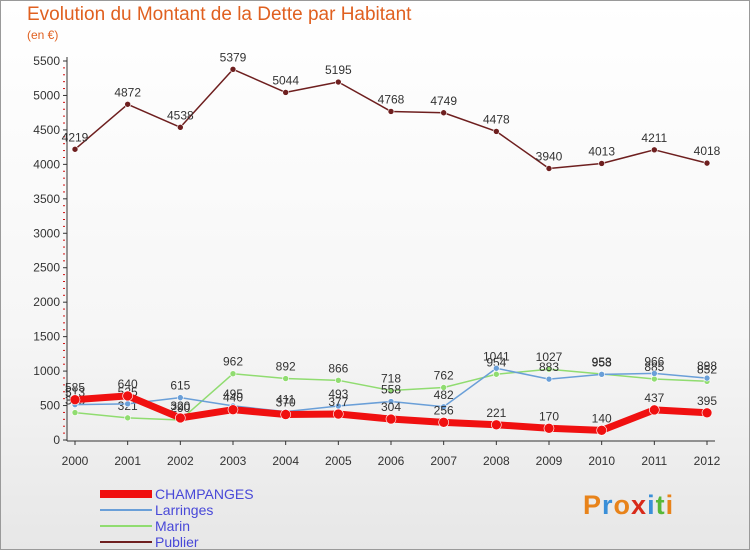  Describe the element at coordinates (46, 95) in the screenshot. I see `y-tick-label: 5000` at that location.